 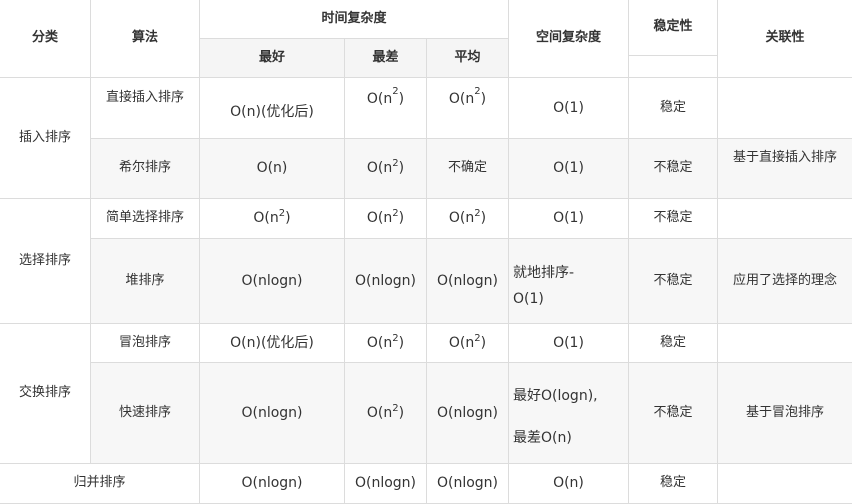 I want to click on relation: 基于直接插入排序, so click(x=785, y=169).